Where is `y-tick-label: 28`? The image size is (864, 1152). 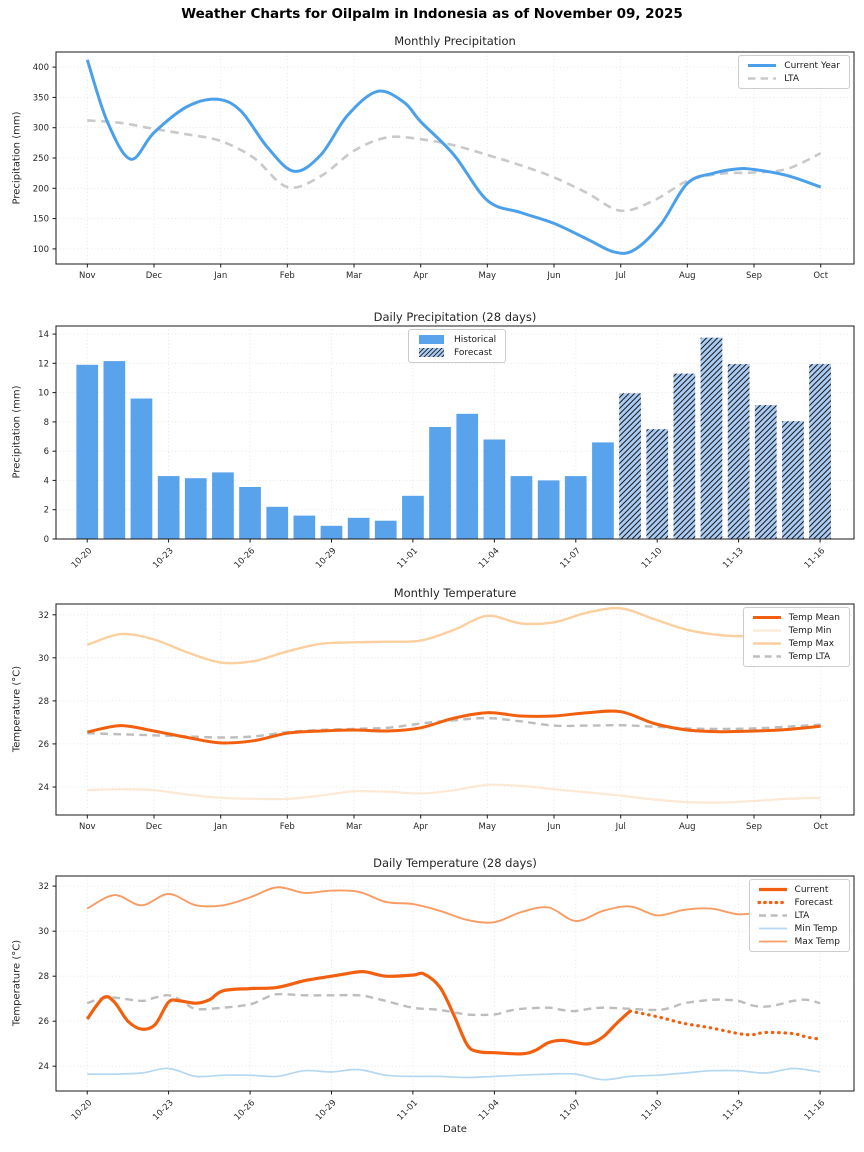 y-tick-label: 28 is located at coordinates (43, 977).